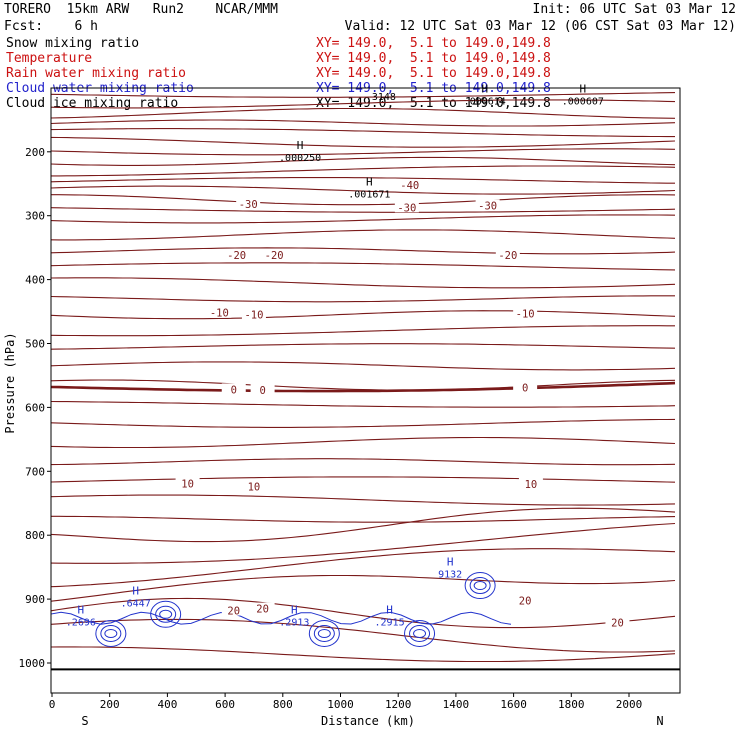 This screenshot has height=740, width=740. What do you see at coordinates (281, 618) in the screenshot?
I see `cloud-water-band` at bounding box center [281, 618].